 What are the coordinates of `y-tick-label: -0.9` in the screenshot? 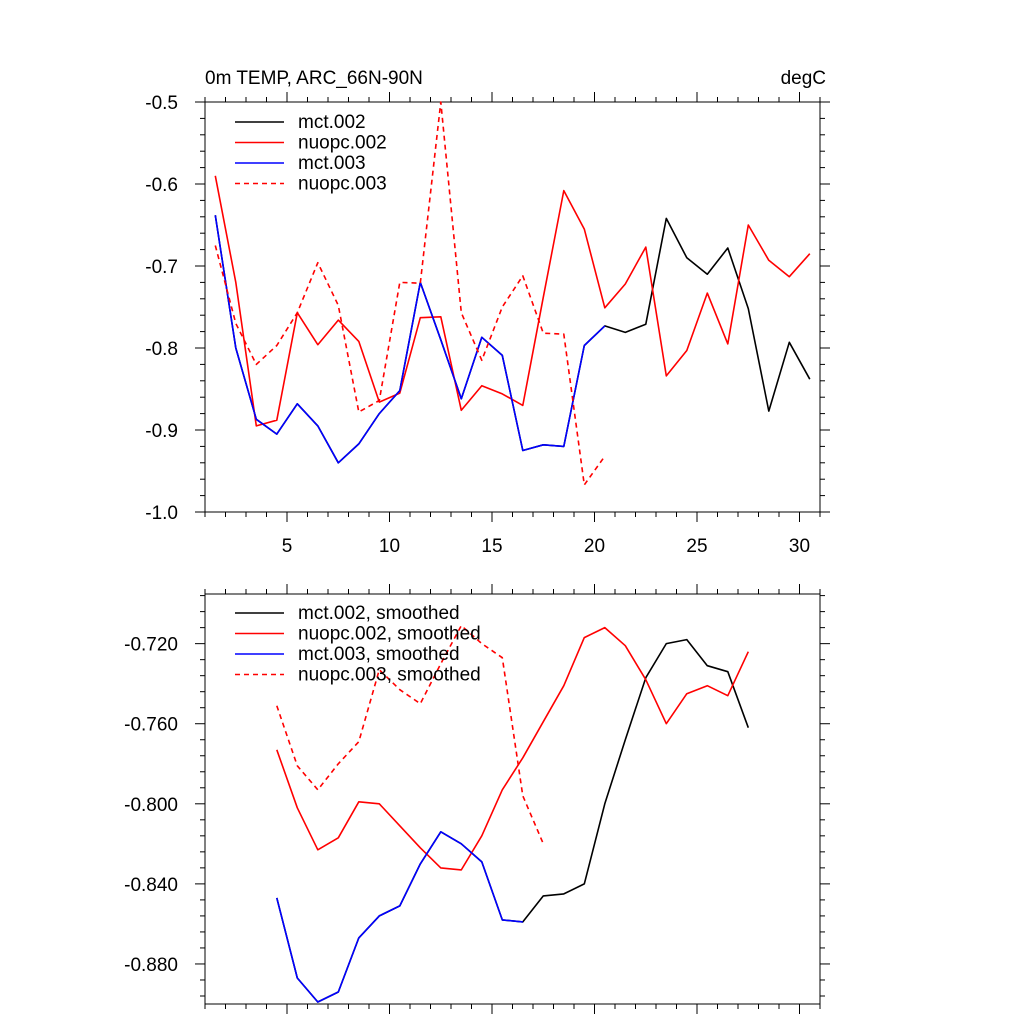 It's located at (161, 431).